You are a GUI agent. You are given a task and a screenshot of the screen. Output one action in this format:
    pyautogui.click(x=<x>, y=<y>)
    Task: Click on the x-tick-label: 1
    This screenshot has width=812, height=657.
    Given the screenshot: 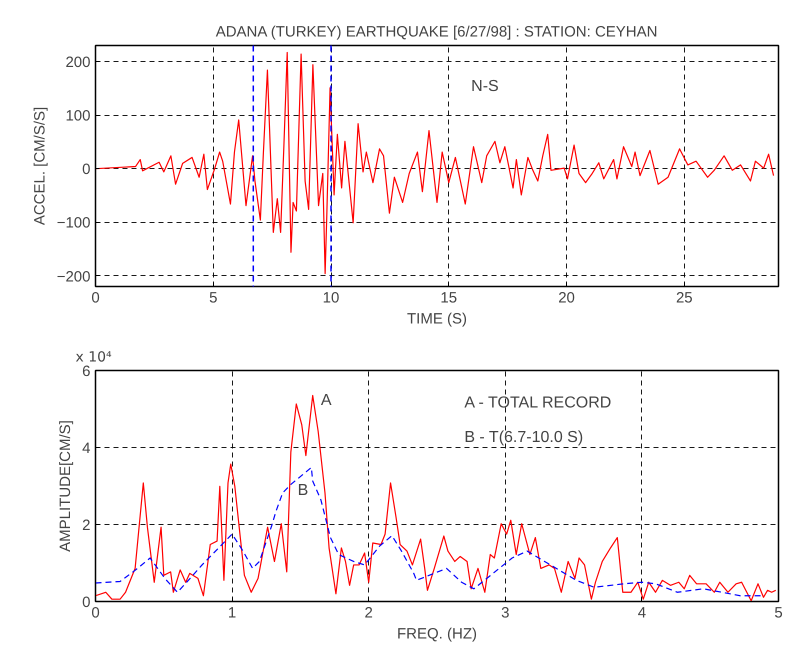 What is the action you would take?
    pyautogui.click(x=232, y=613)
    